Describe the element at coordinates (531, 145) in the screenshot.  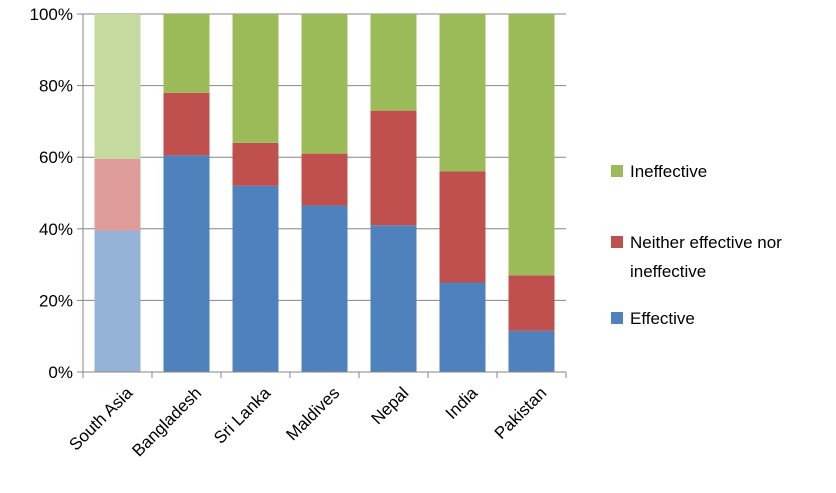
I see `bar-pakistan-ineffective` at that location.